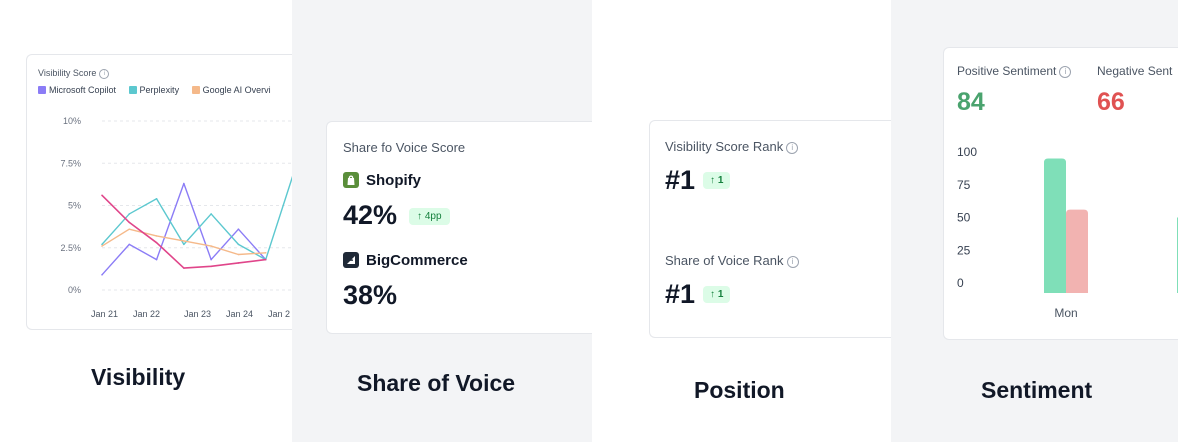 The width and height of the screenshot is (1178, 442). What do you see at coordinates (138, 377) in the screenshot?
I see `visibility-caption: Visibility` at bounding box center [138, 377].